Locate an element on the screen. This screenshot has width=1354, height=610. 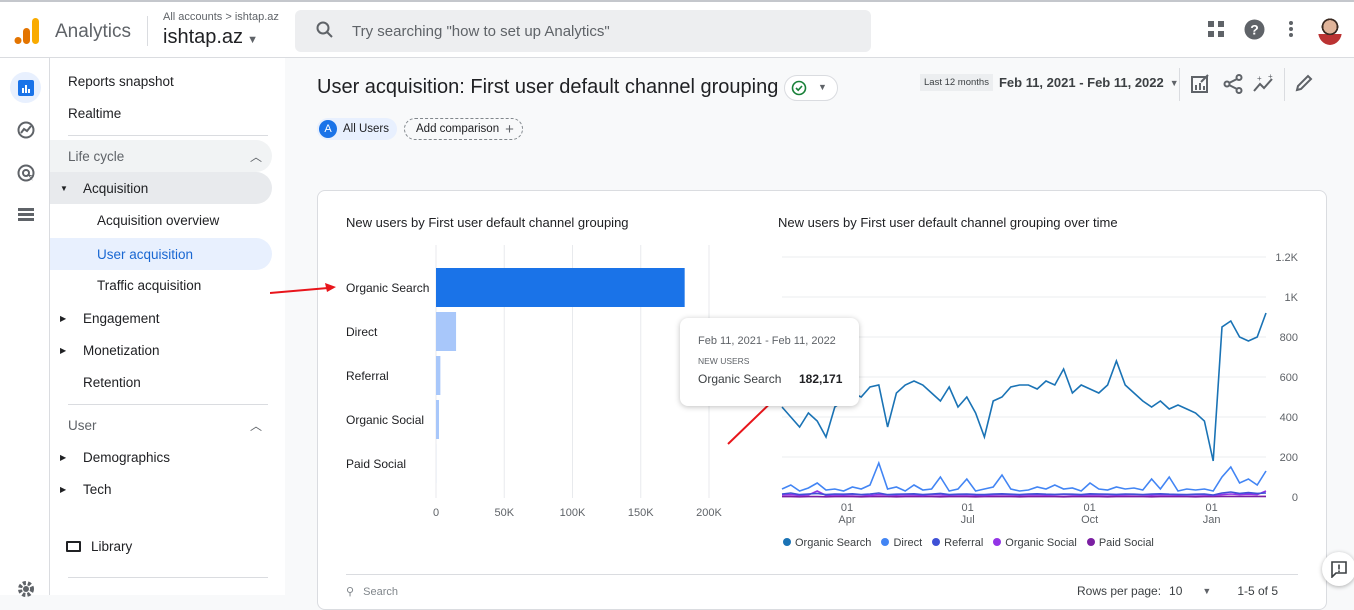
legend-label: Paid Social is located at coordinates (1126, 543).